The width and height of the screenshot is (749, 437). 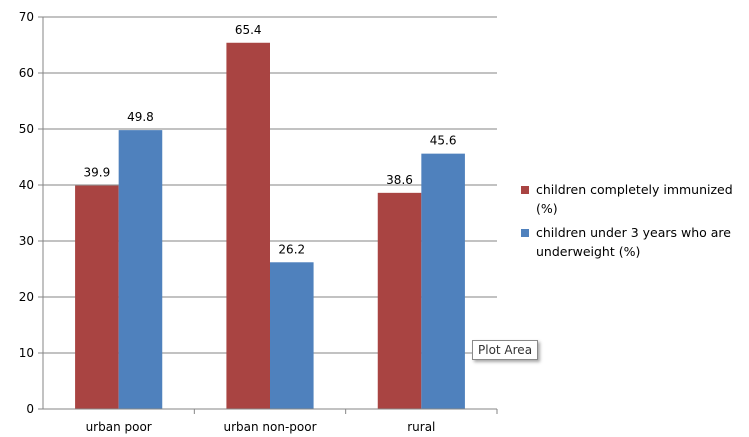 What do you see at coordinates (26, 17) in the screenshot?
I see `y-tick-label: 70` at bounding box center [26, 17].